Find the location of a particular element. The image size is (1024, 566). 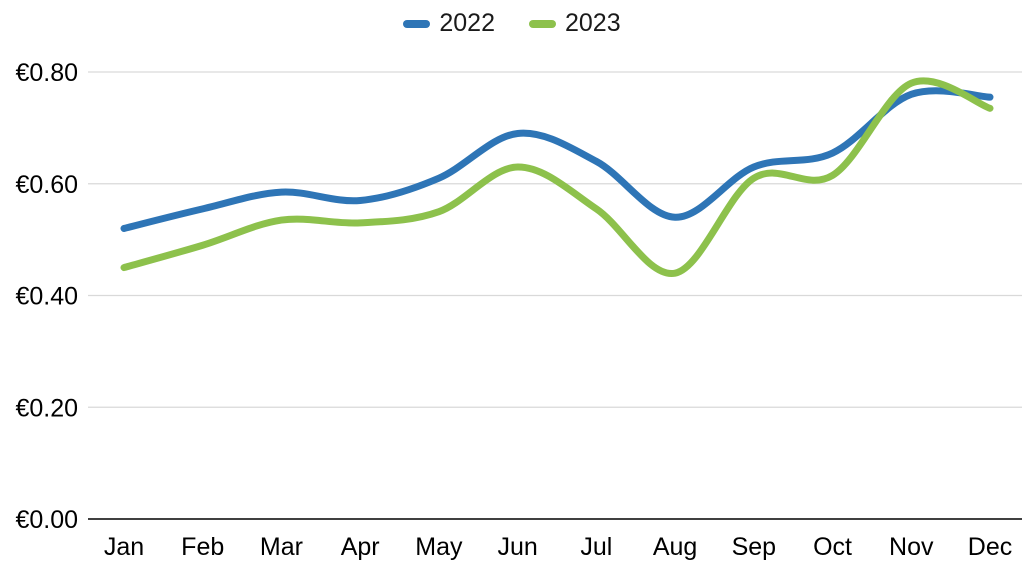

x-tick-label: Feb is located at coordinates (202, 547).